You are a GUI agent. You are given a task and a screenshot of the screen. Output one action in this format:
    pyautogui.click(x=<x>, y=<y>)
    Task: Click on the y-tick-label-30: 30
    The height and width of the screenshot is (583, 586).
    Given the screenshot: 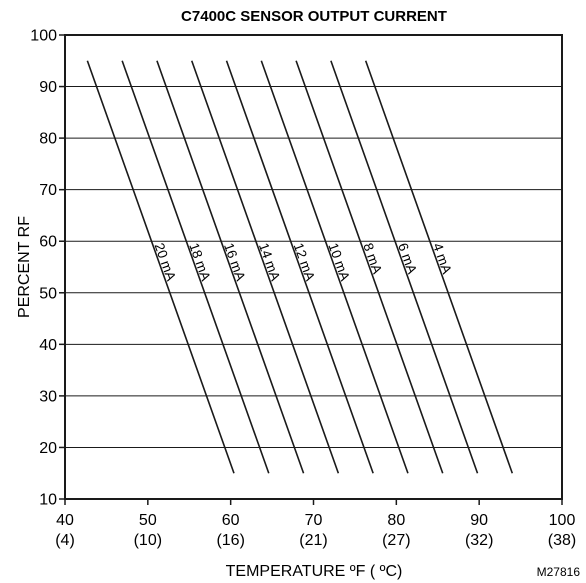 What is the action you would take?
    pyautogui.click(x=48, y=396)
    